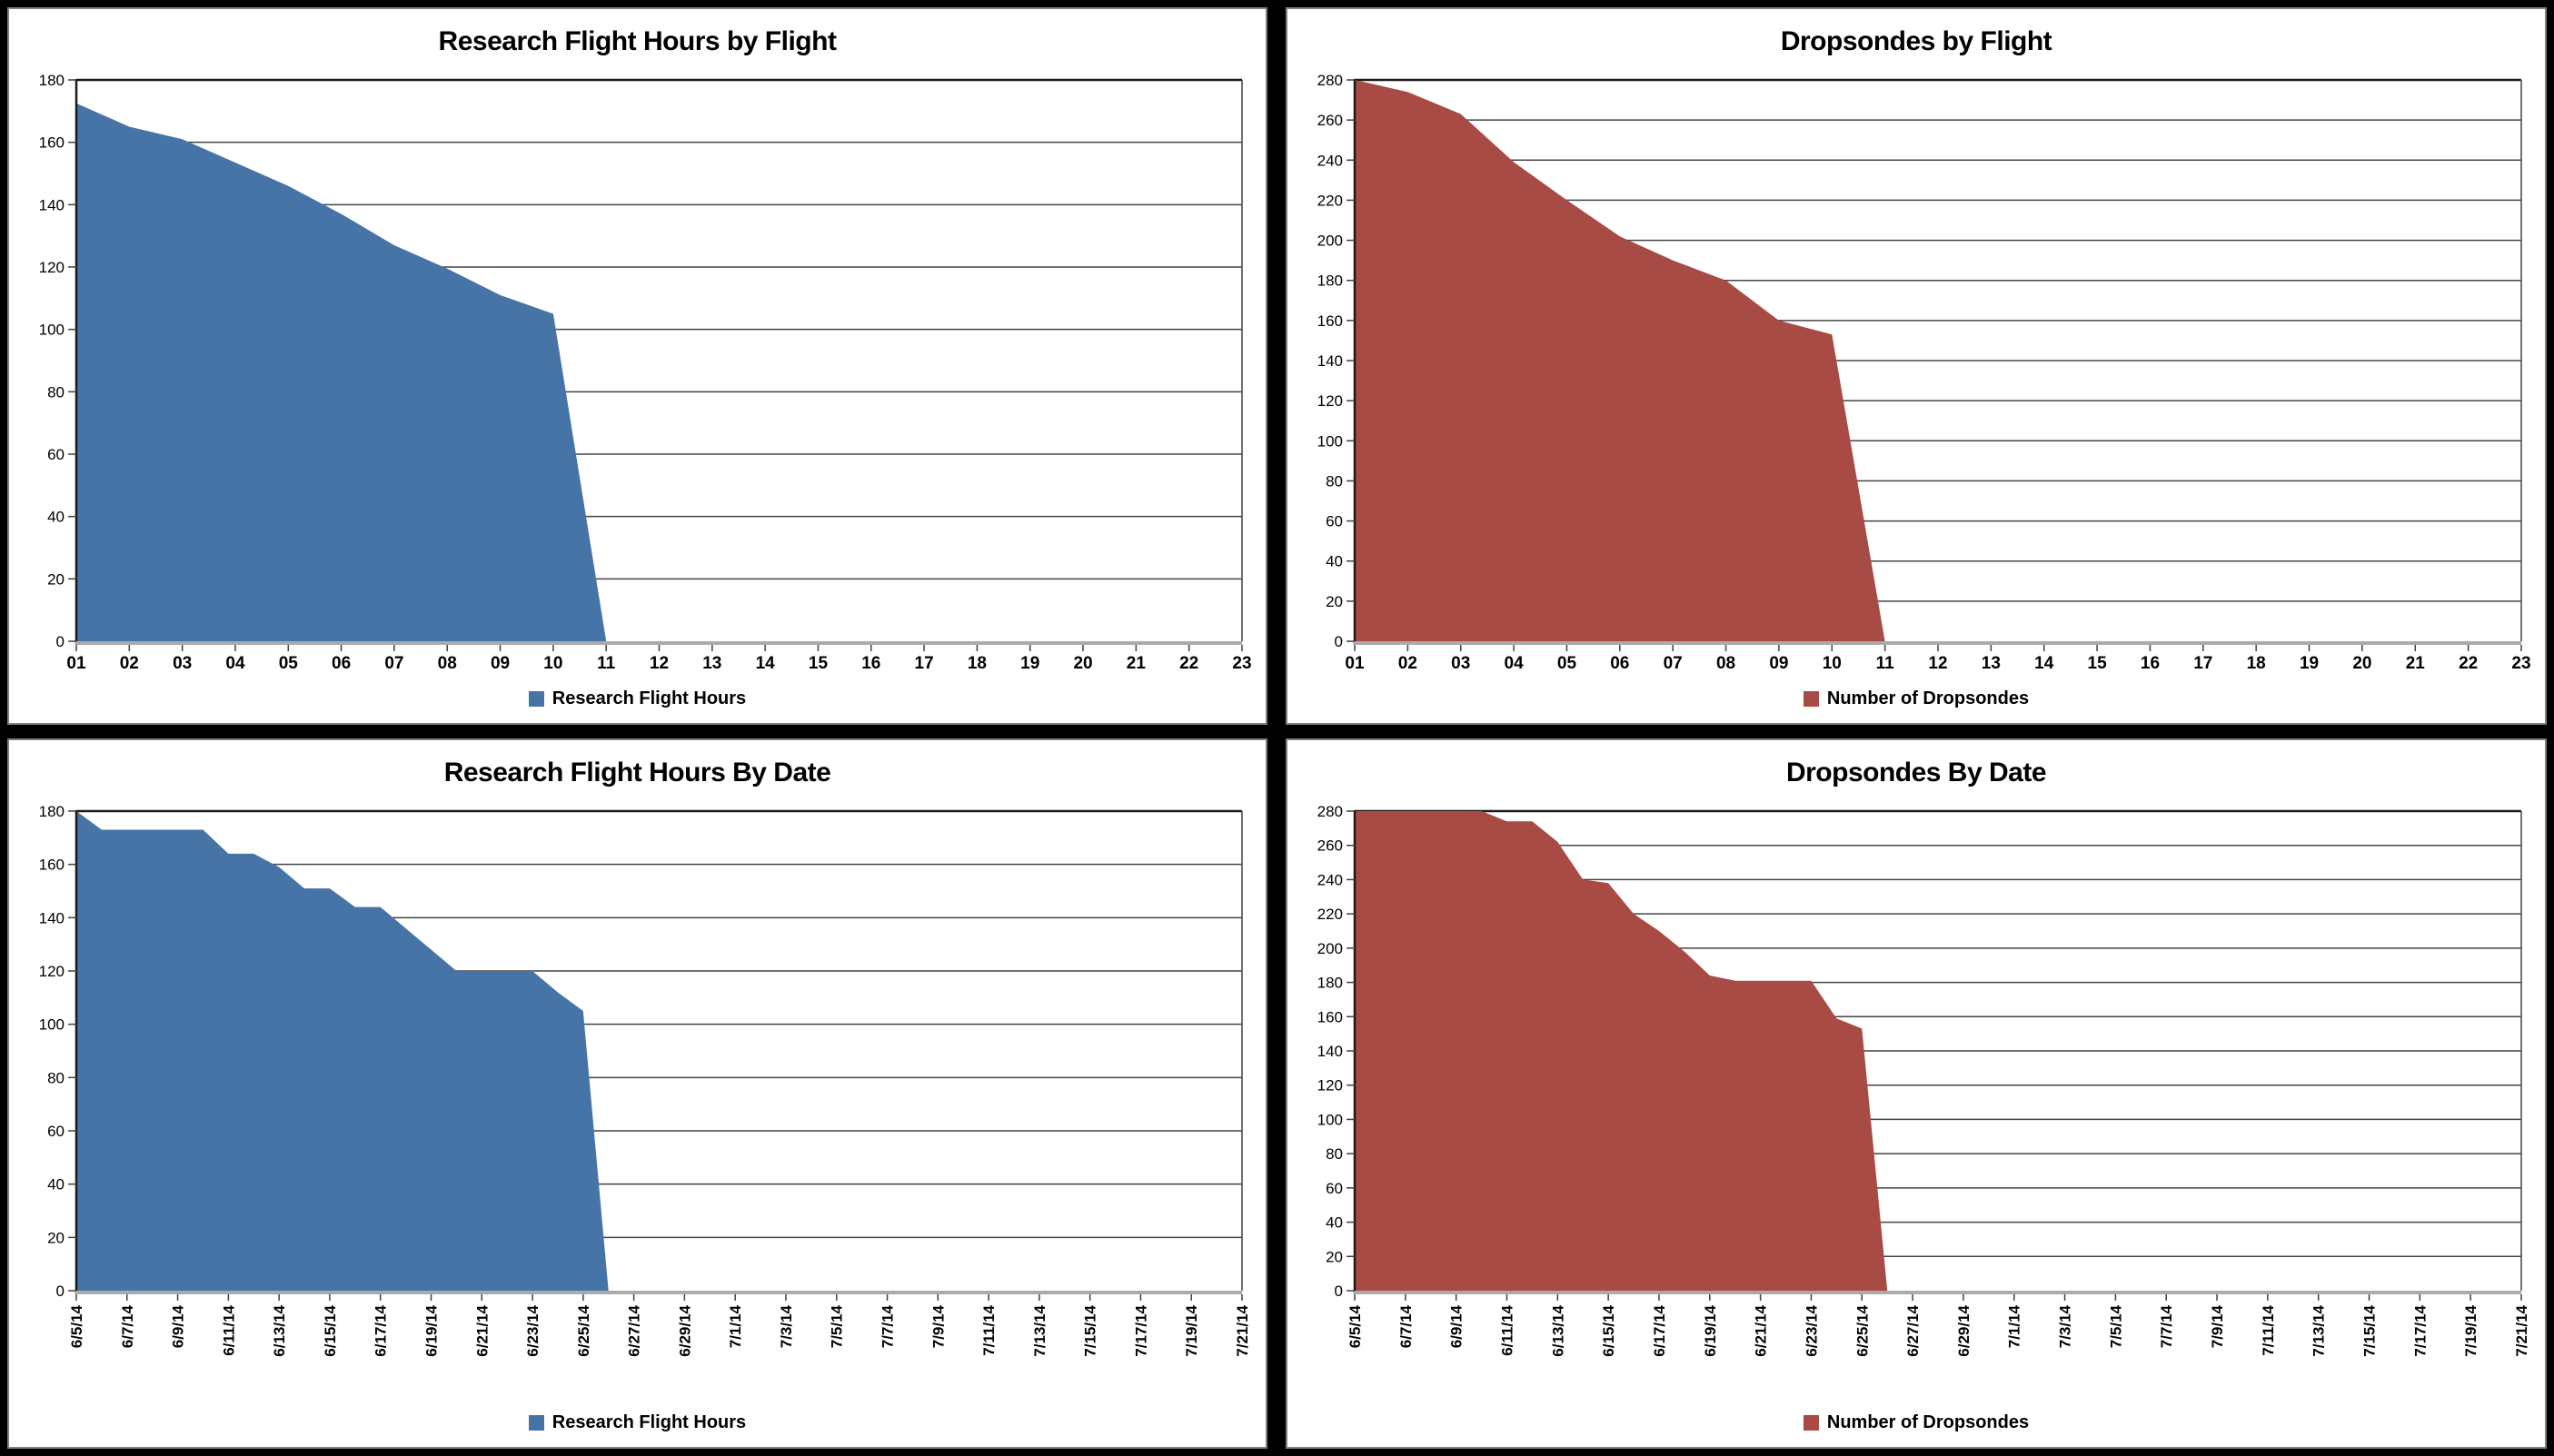  I want to click on x-tick-label: 6/29/14, so click(684, 1330).